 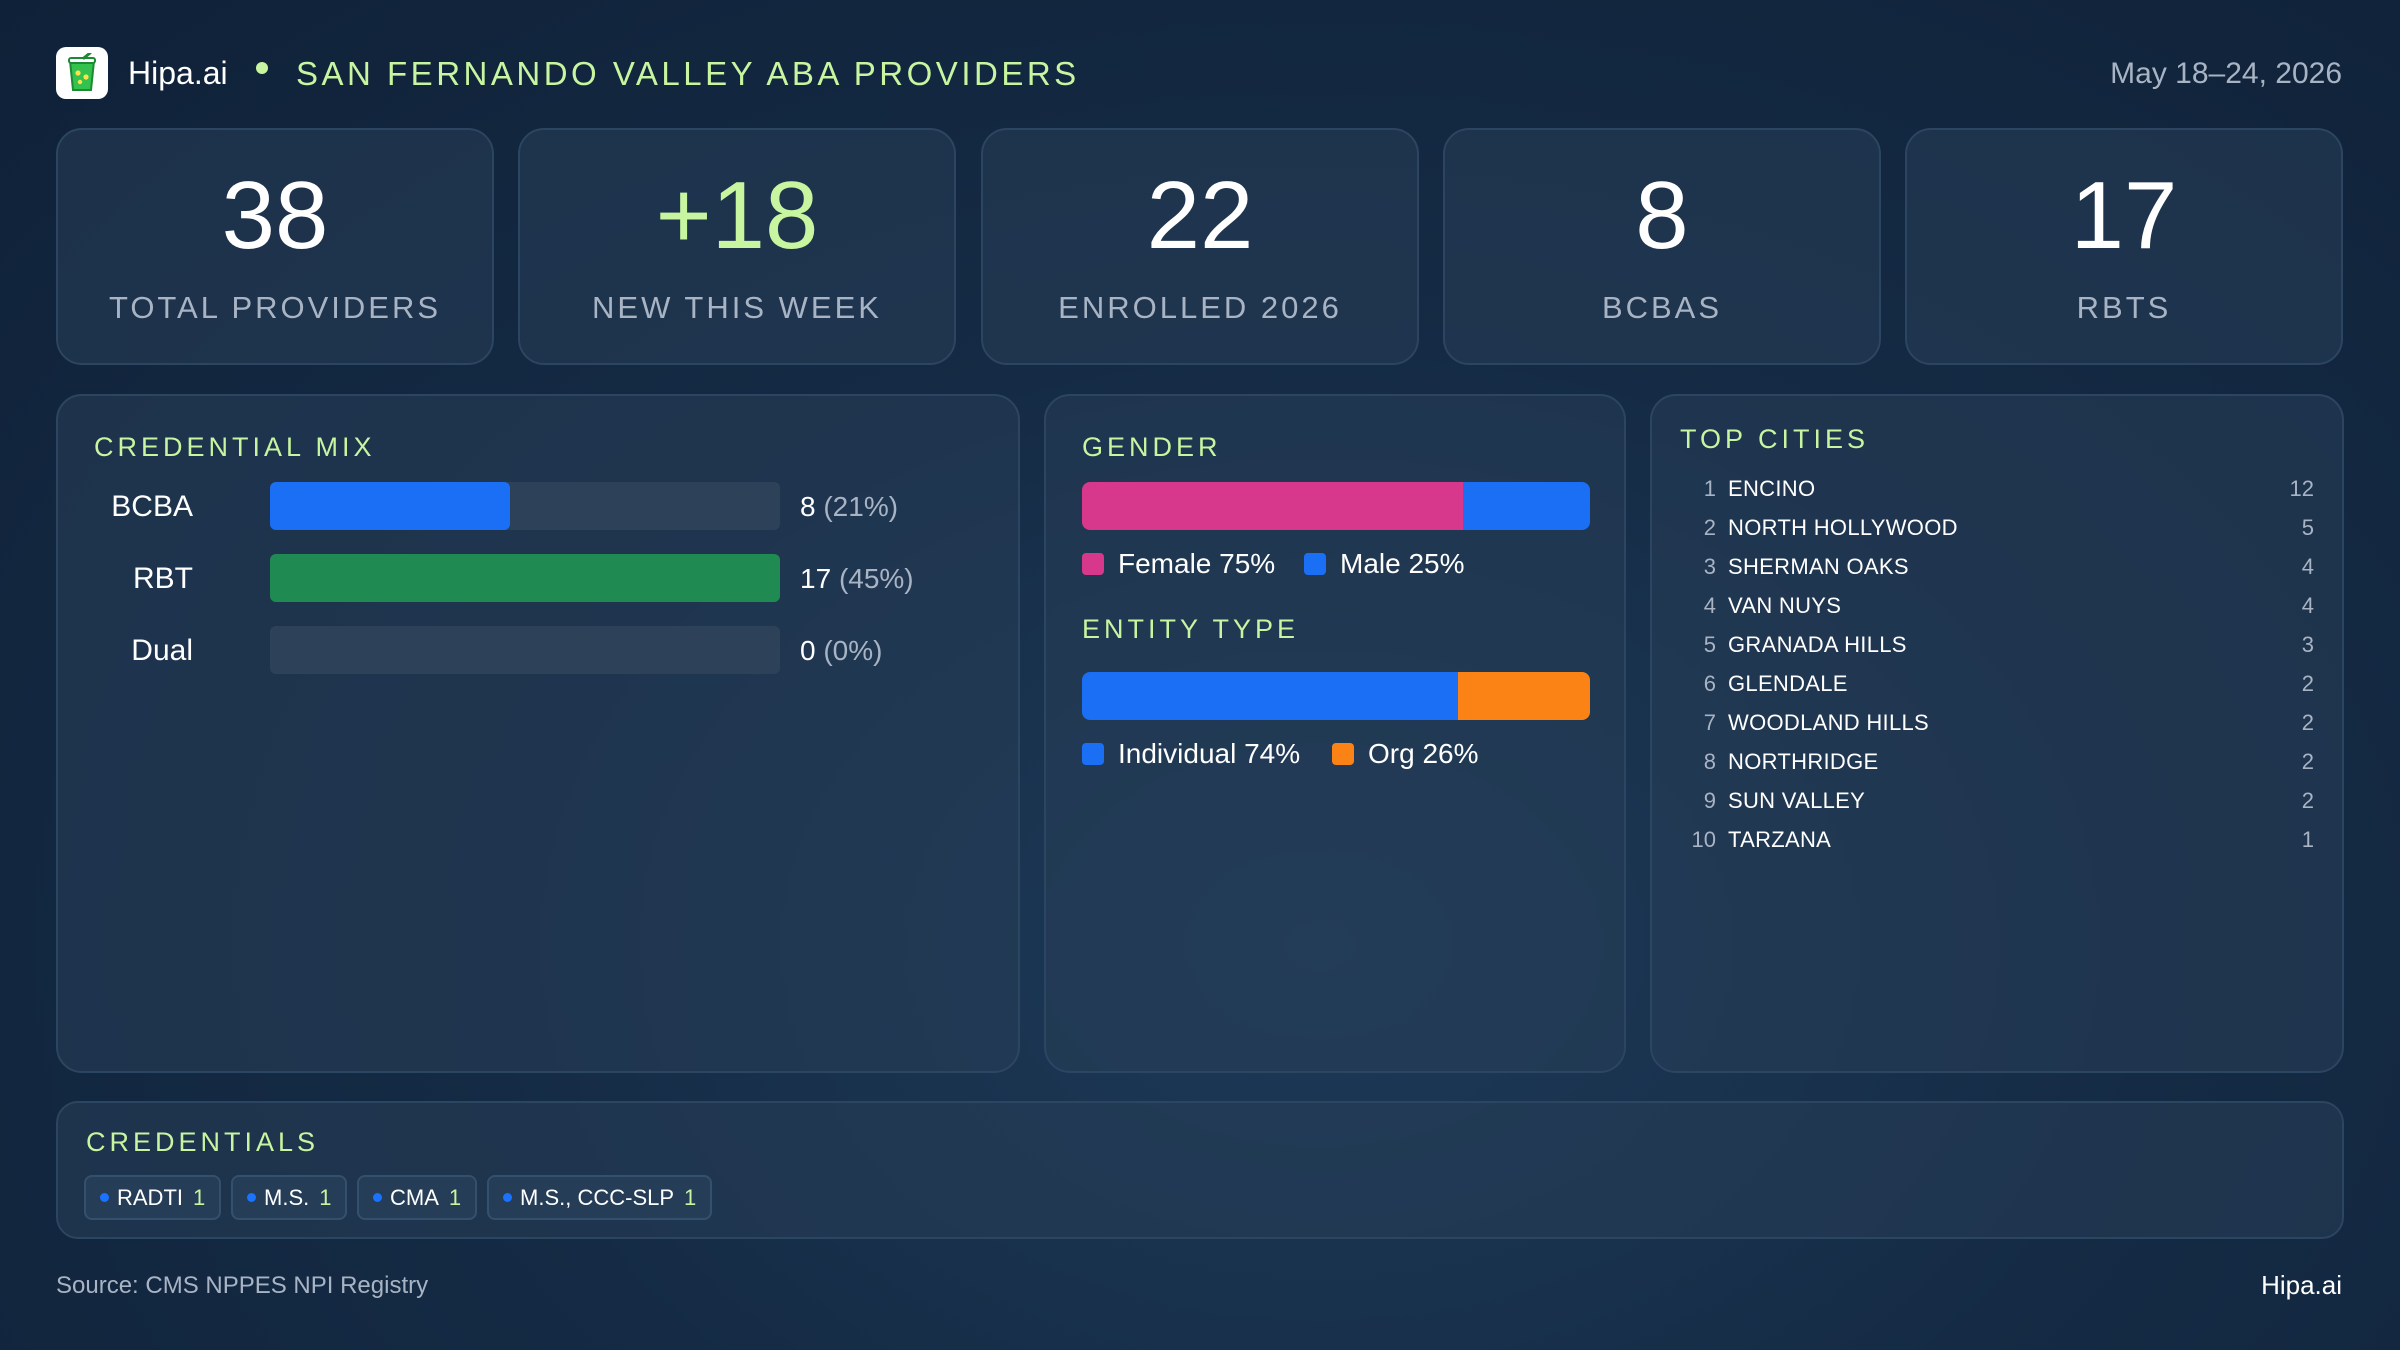 I want to click on brand-name: Hipa.ai, so click(x=178, y=73).